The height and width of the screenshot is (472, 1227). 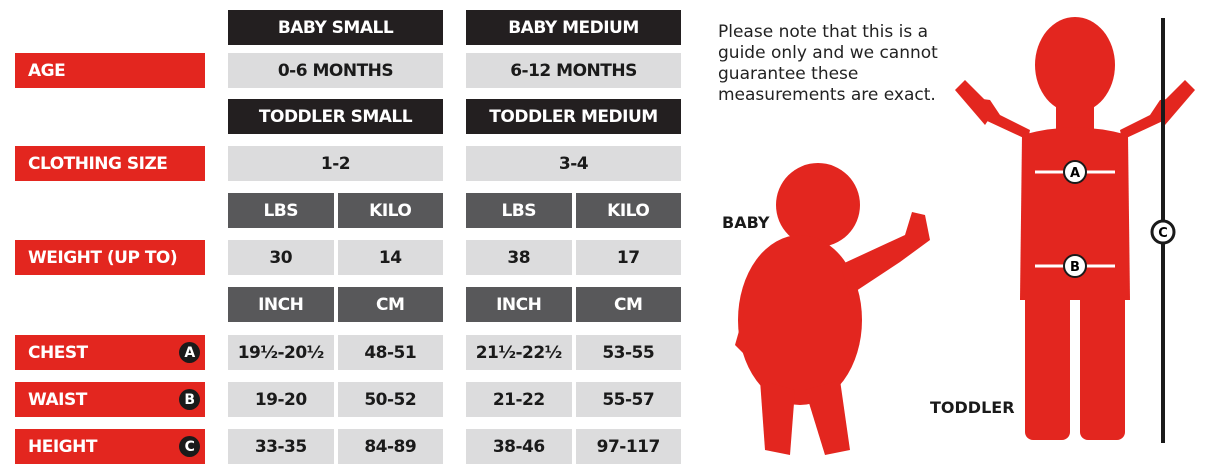 What do you see at coordinates (335, 27) in the screenshot?
I see `header-cell: BABY SMALL` at bounding box center [335, 27].